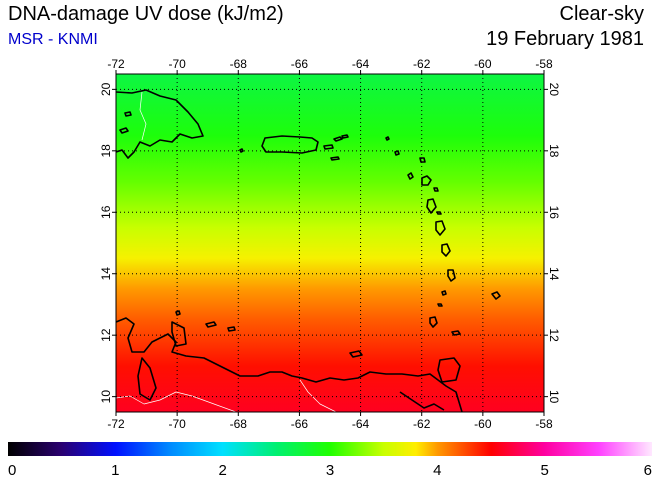  Describe the element at coordinates (231, 329) in the screenshot. I see `island-bonaire` at that location.